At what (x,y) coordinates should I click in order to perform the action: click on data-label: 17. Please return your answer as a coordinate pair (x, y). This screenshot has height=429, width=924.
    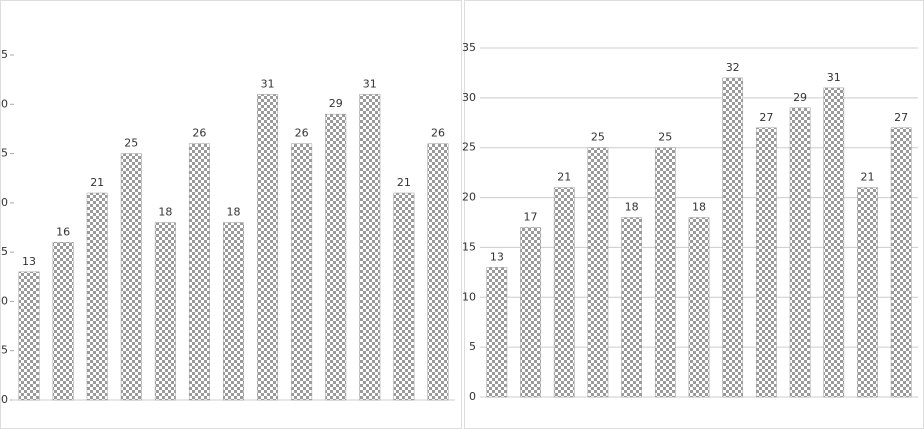
    Looking at the image, I should click on (531, 216).